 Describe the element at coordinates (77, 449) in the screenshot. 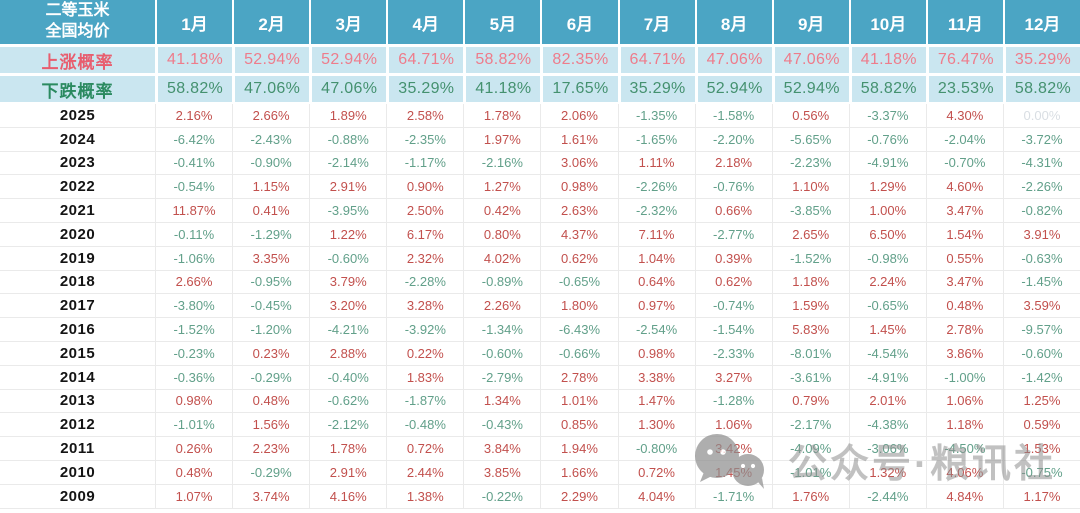

I see `year-label: 2011` at that location.